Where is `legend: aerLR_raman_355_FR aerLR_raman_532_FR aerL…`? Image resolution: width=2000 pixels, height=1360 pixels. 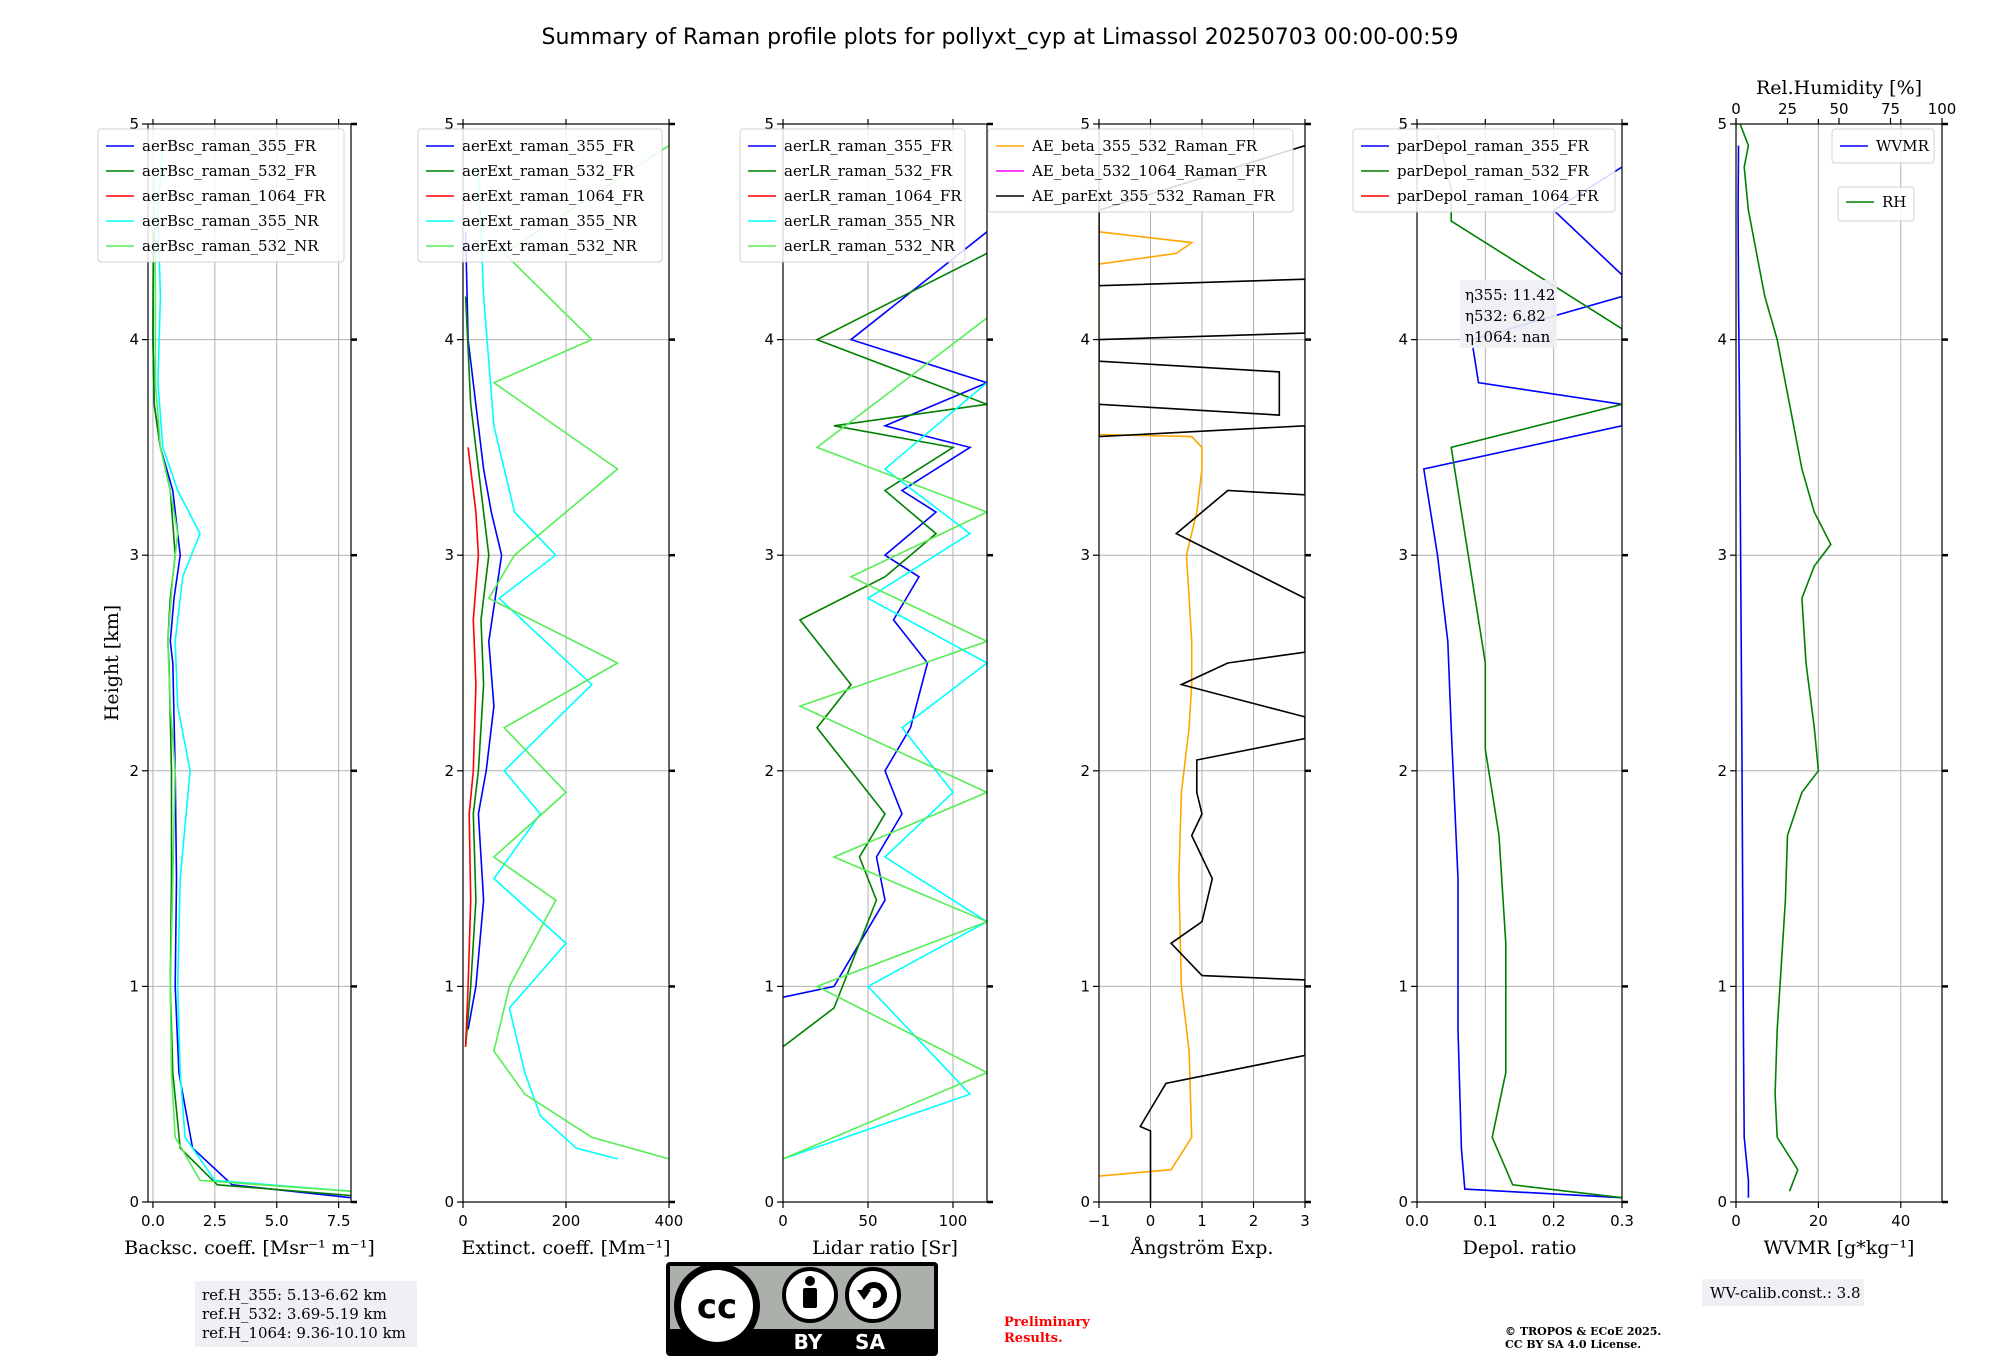
legend: aerLR_raman_355_FR aerLR_raman_532_FR aerL… is located at coordinates (852, 195).